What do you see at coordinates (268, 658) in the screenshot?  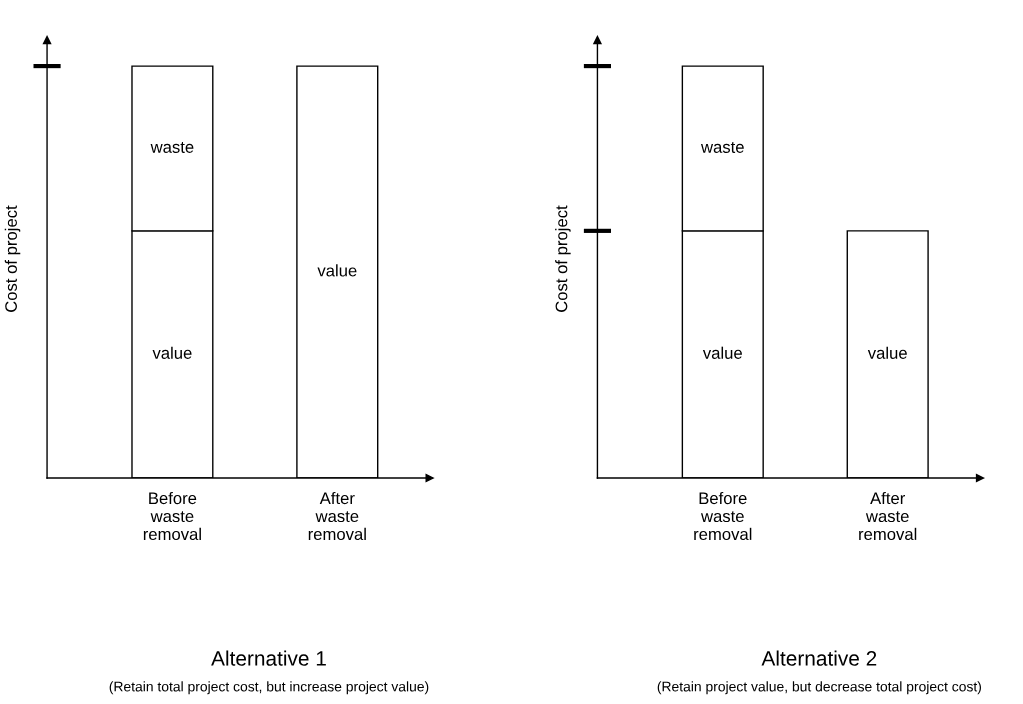 I see `text: Alternative 1` at bounding box center [268, 658].